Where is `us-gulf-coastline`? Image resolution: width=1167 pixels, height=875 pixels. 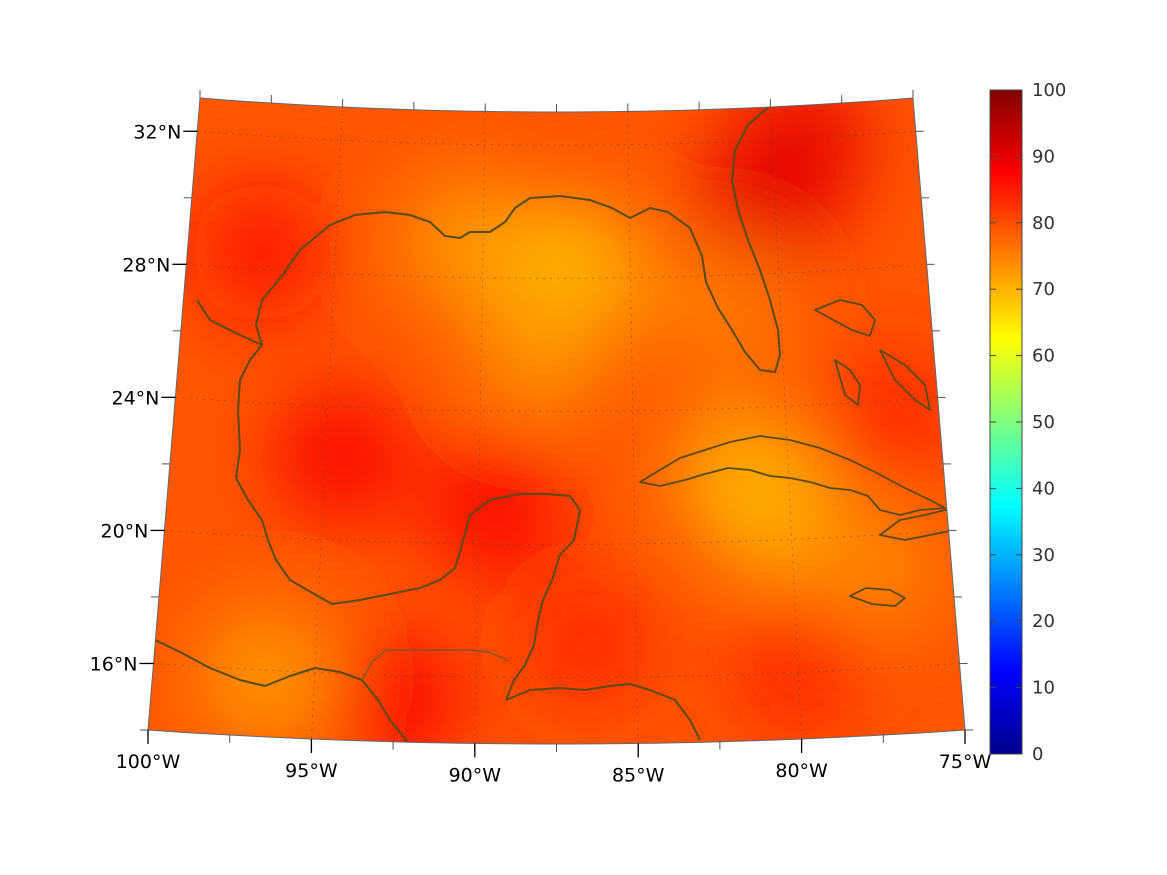
us-gulf-coastline is located at coordinates (518, 235).